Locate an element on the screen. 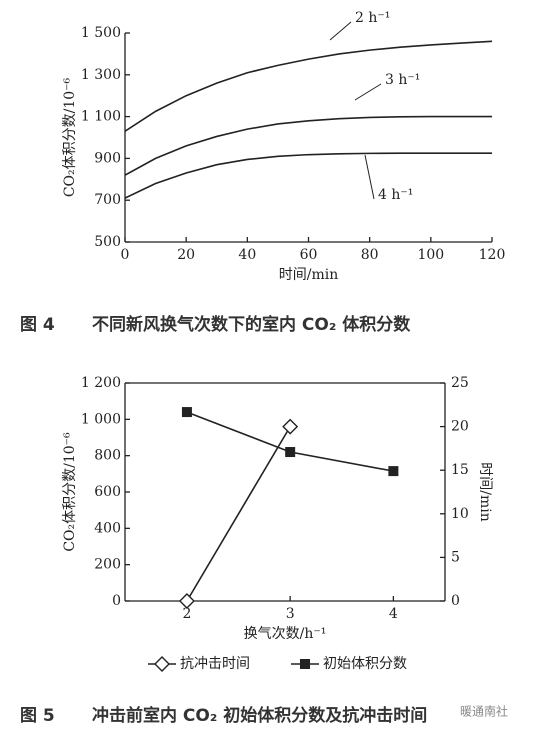 The width and height of the screenshot is (554, 734). y-tick-label: 1 500 is located at coordinates (101, 33).